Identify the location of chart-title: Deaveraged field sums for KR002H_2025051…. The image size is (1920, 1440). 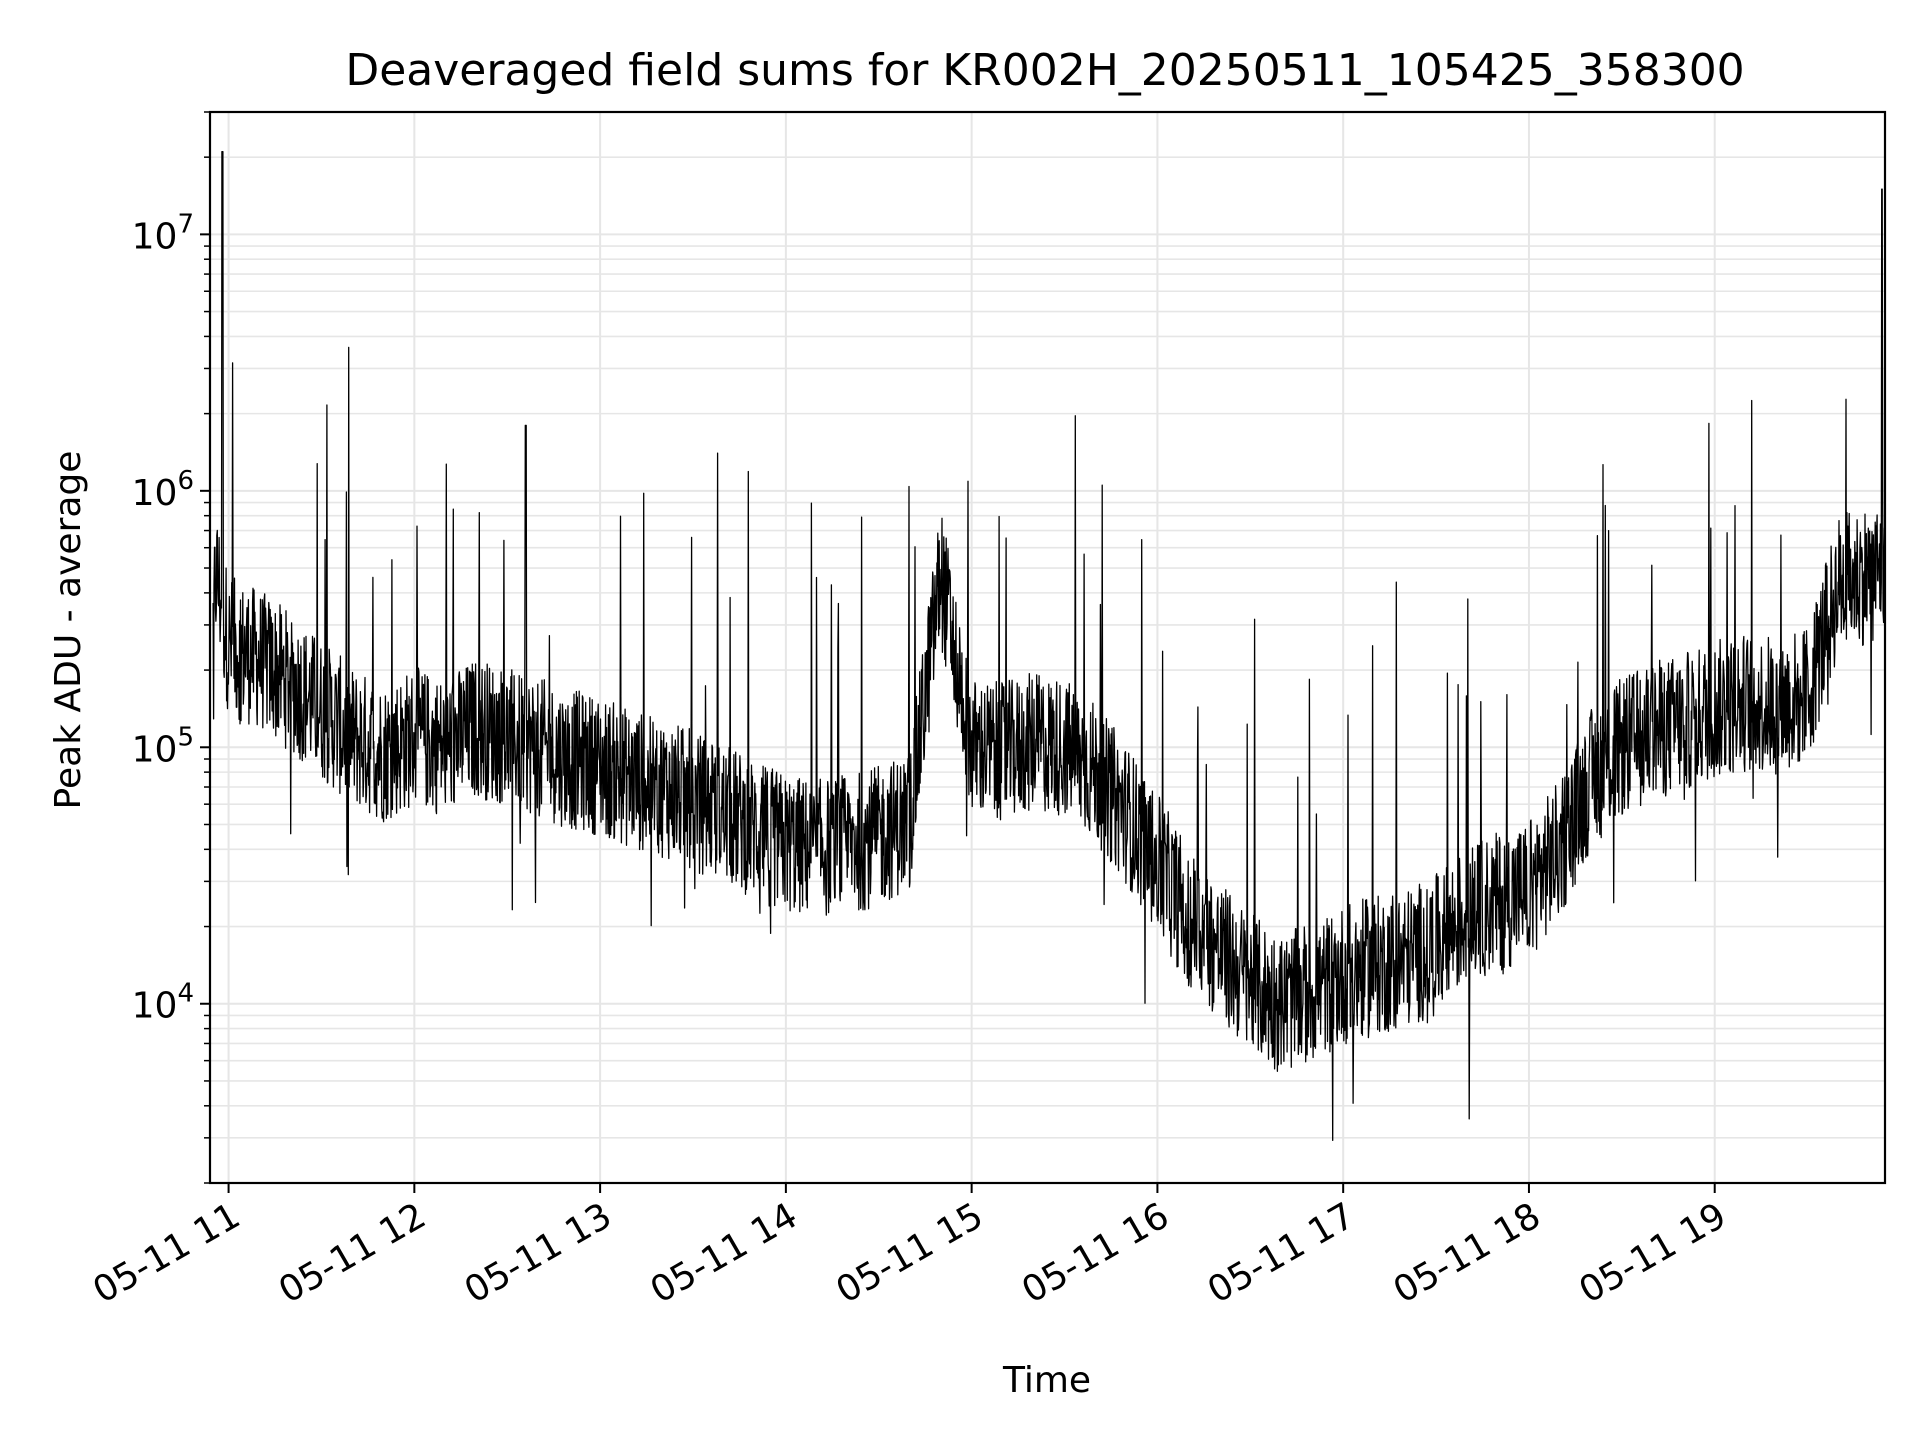
(1044, 70).